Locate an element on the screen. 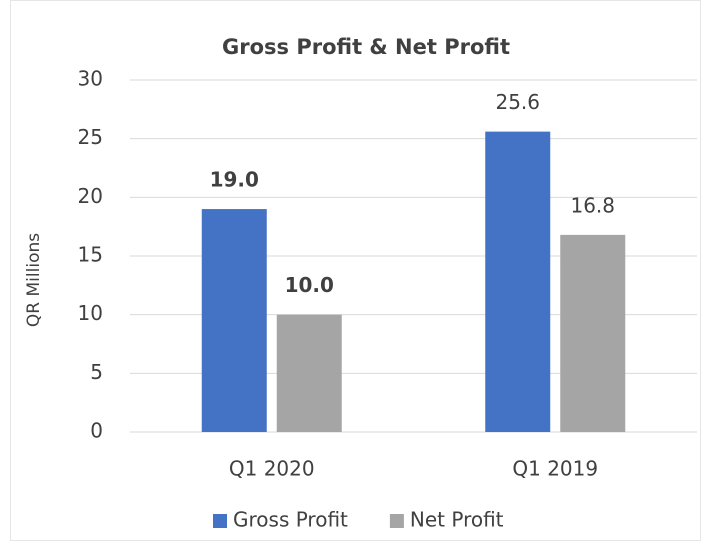 This screenshot has width=703, height=542. chart-title: Gross Profit & Net Profit is located at coordinates (366, 47).